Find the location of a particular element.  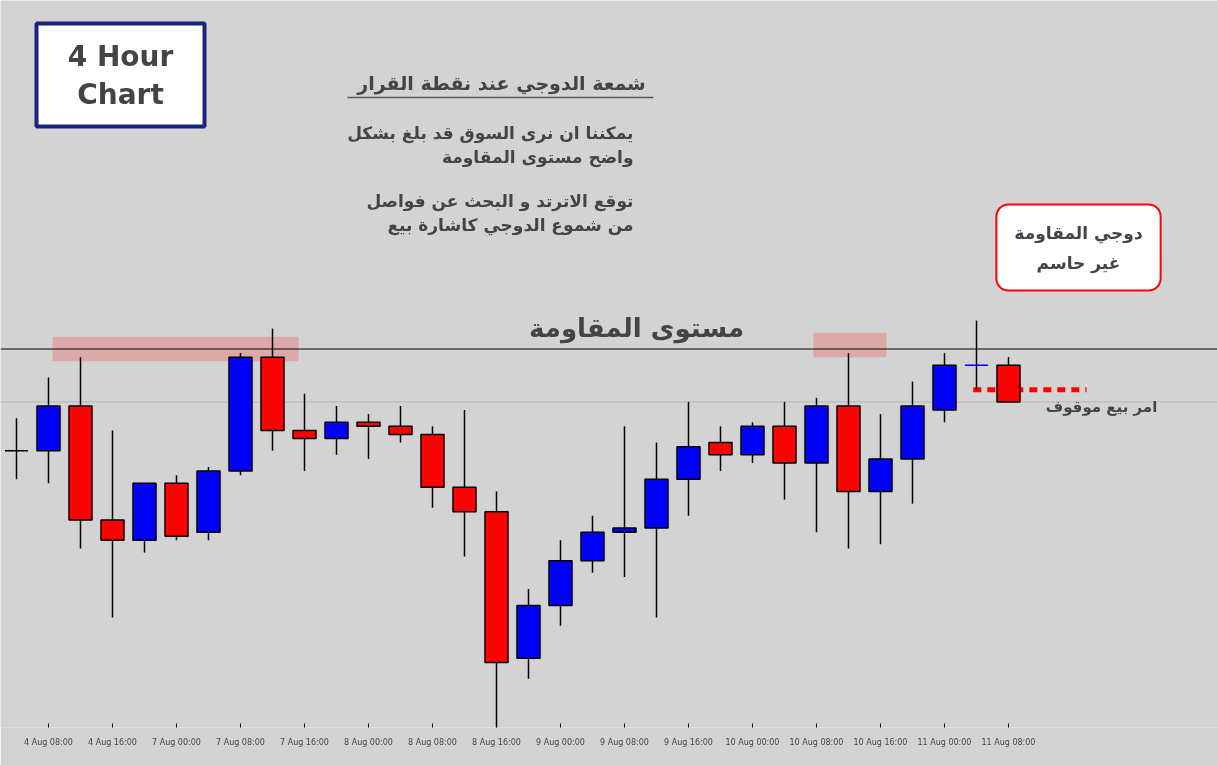

x-tick-label: 7 Aug 16:00 is located at coordinates (304, 742).